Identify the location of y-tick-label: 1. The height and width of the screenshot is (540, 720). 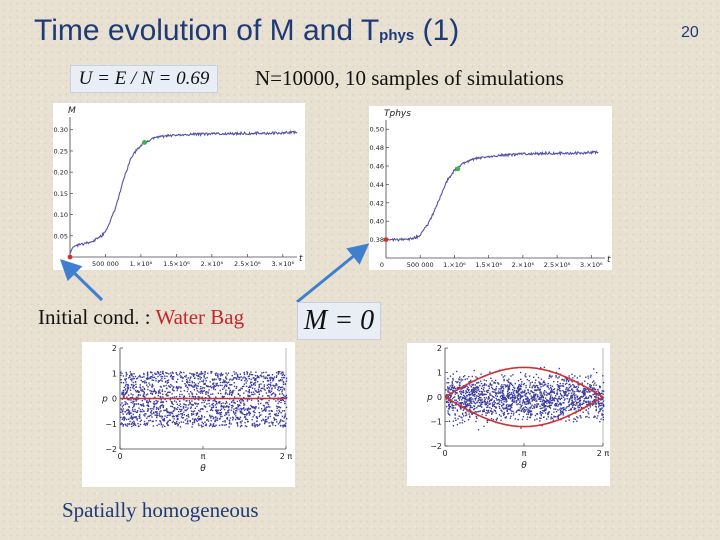
(439, 373).